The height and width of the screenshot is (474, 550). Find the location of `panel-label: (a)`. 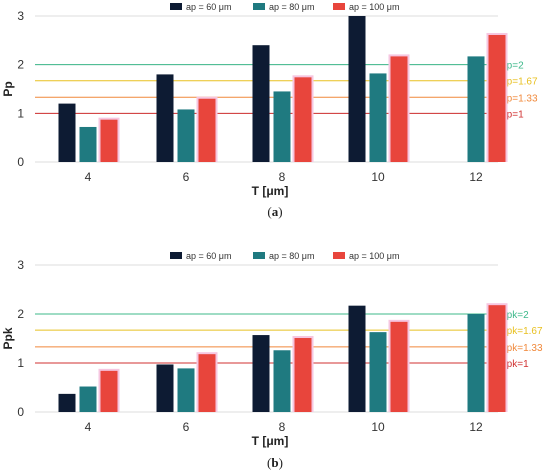

panel-label: (a) is located at coordinates (274, 211).